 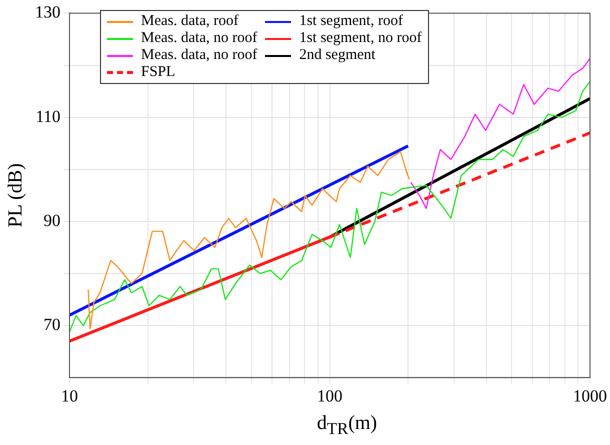 What do you see at coordinates (52, 220) in the screenshot?
I see `y-tick-label: 90` at bounding box center [52, 220].